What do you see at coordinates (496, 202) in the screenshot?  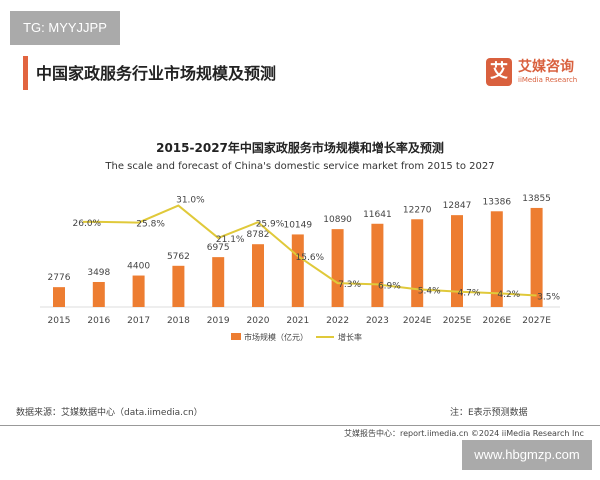 I see `bar-label: 13386` at bounding box center [496, 202].